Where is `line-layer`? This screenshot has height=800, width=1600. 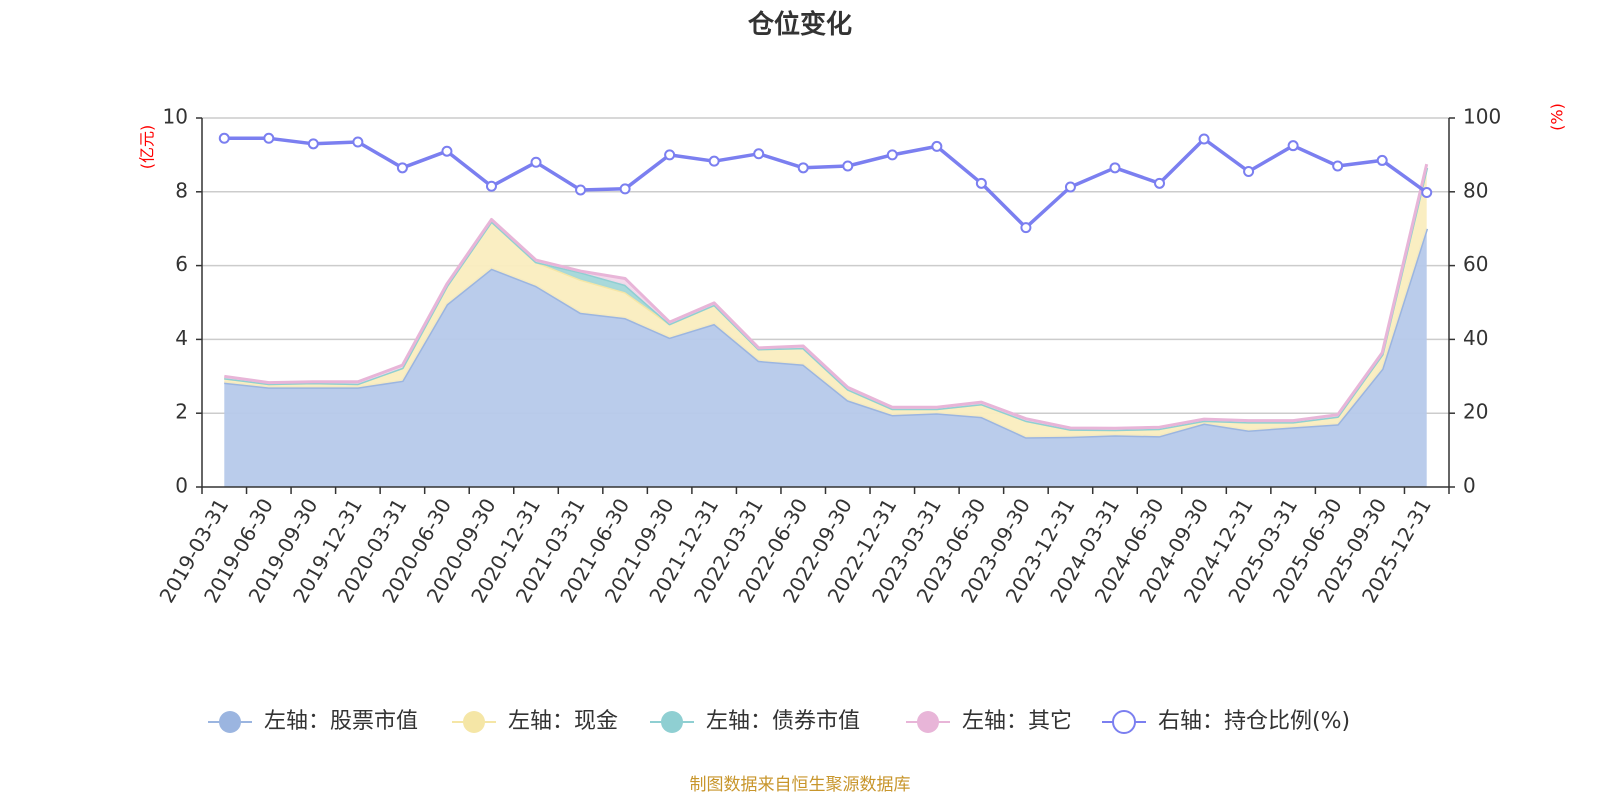
line-layer is located at coordinates (825, 183).